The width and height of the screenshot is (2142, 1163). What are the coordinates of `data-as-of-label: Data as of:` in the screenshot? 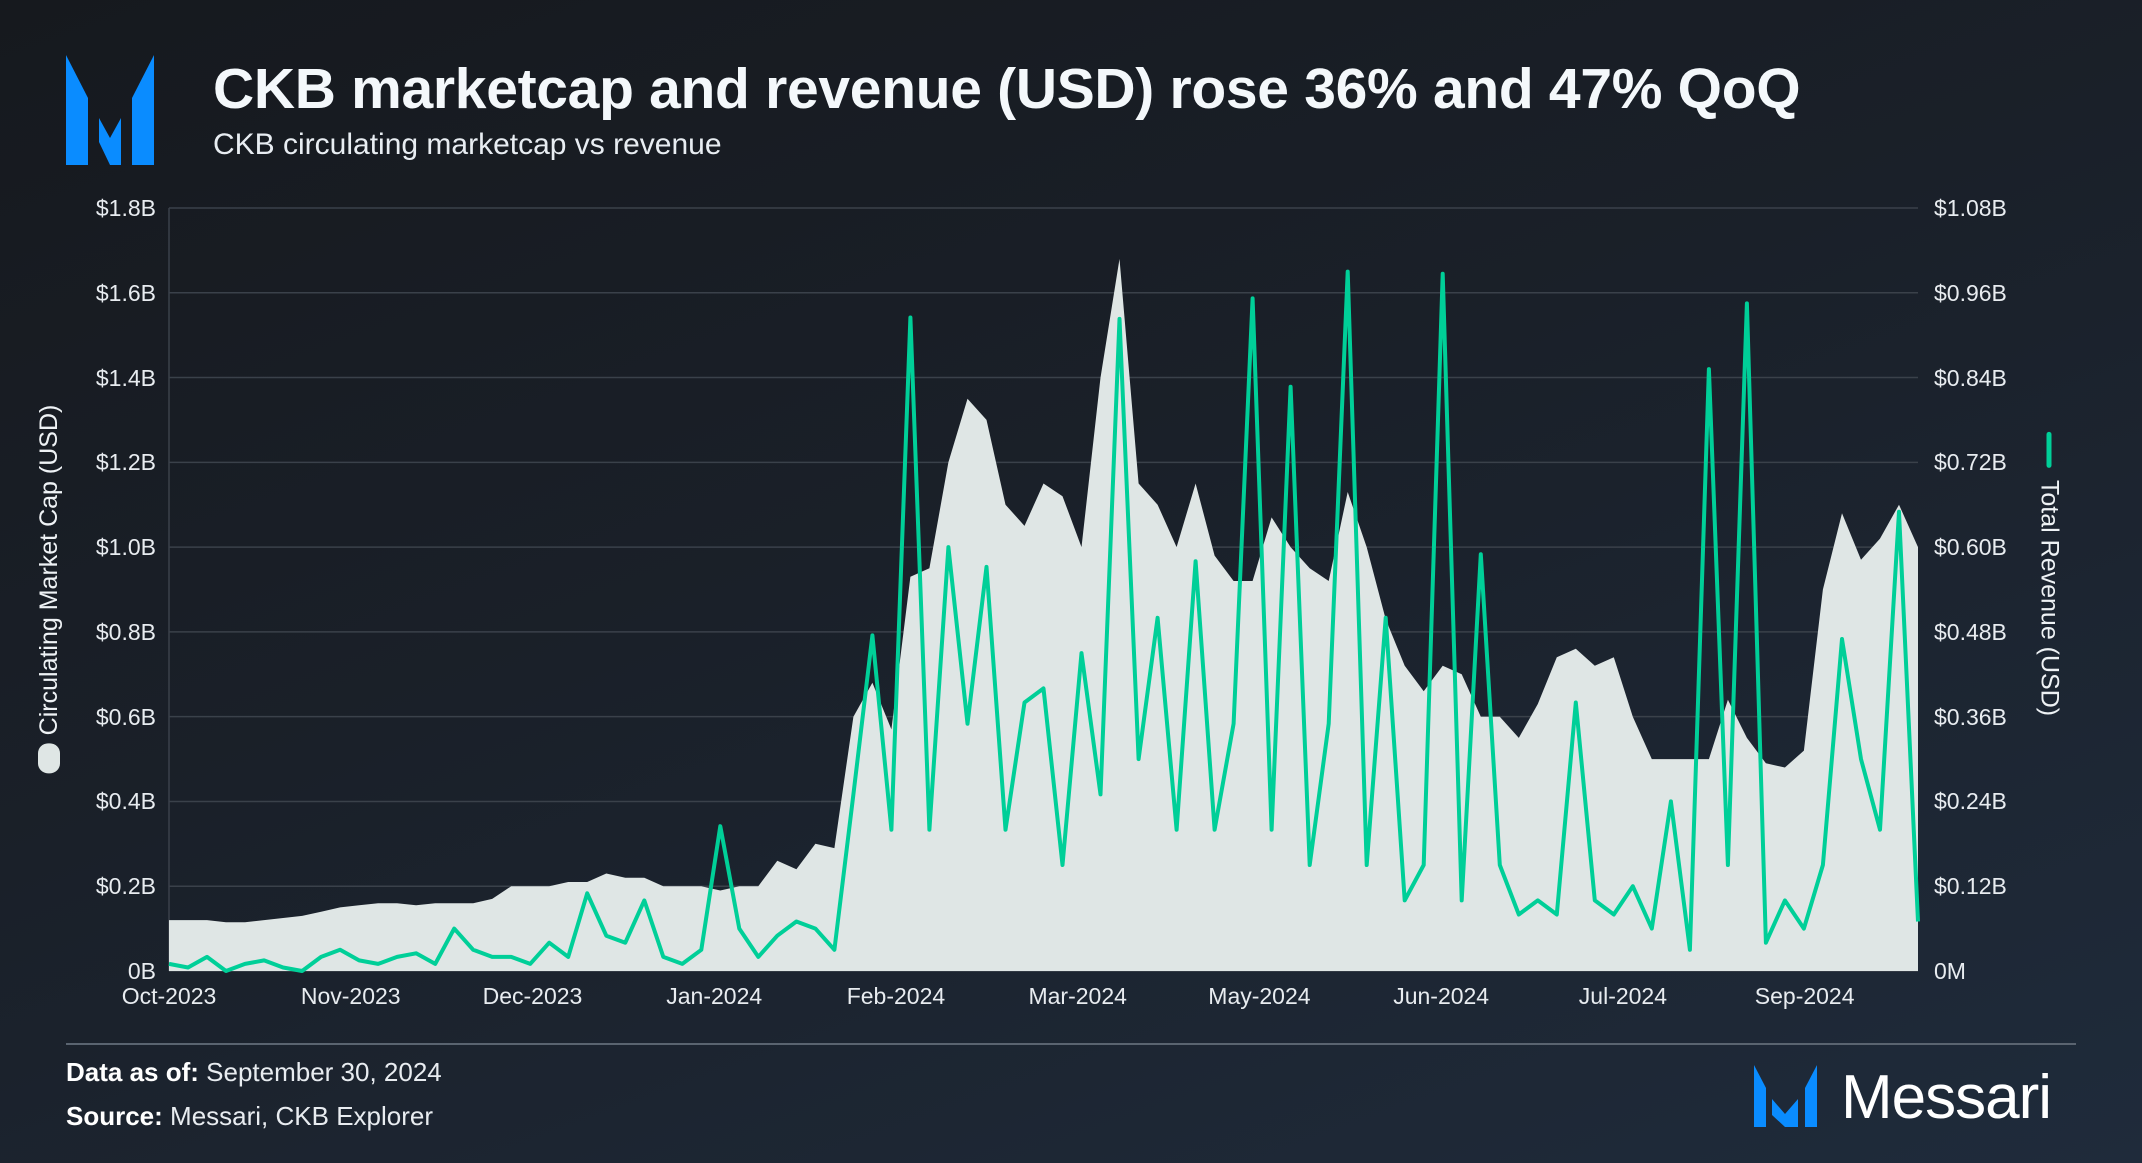 It's located at (132, 1072).